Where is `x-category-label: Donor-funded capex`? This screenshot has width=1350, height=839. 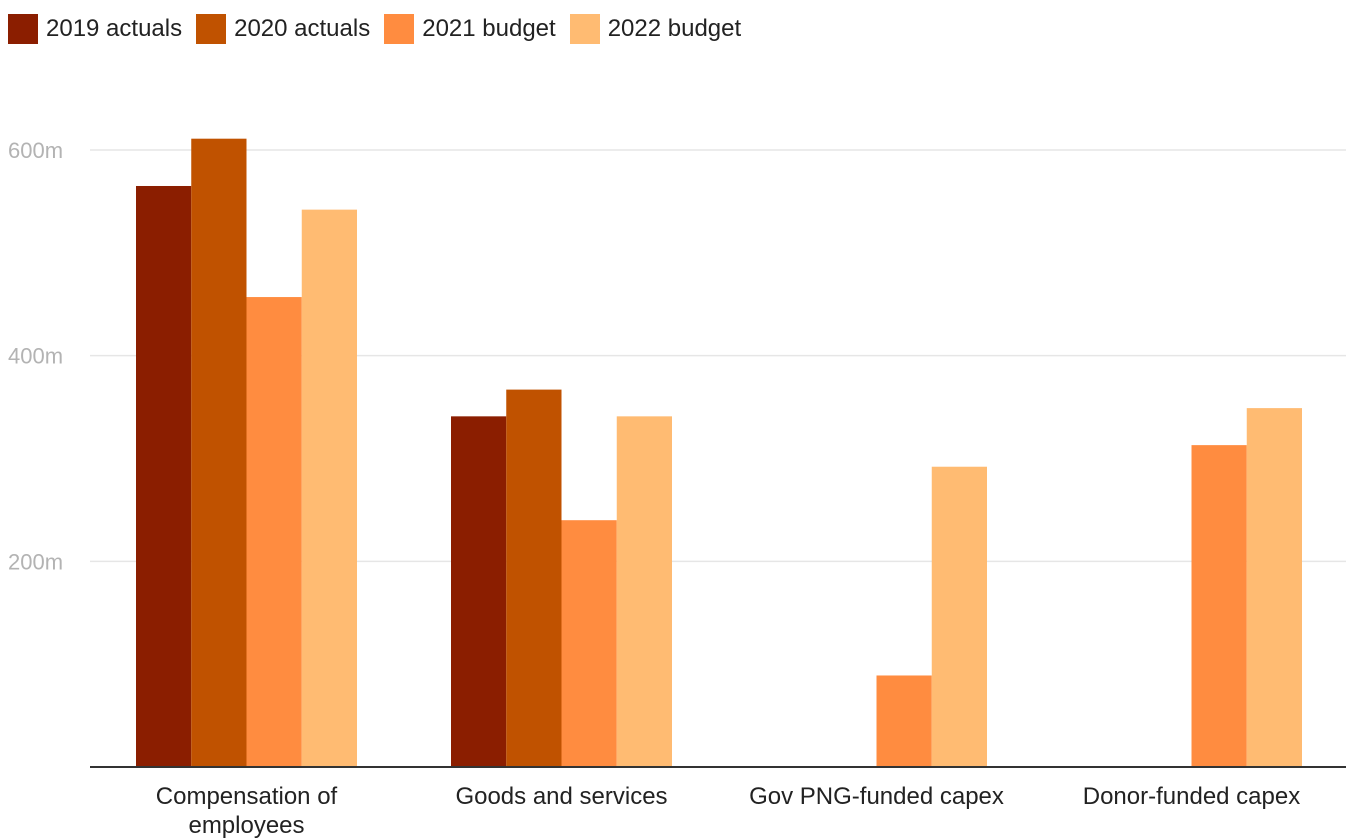 x-category-label: Donor-funded capex is located at coordinates (1191, 796).